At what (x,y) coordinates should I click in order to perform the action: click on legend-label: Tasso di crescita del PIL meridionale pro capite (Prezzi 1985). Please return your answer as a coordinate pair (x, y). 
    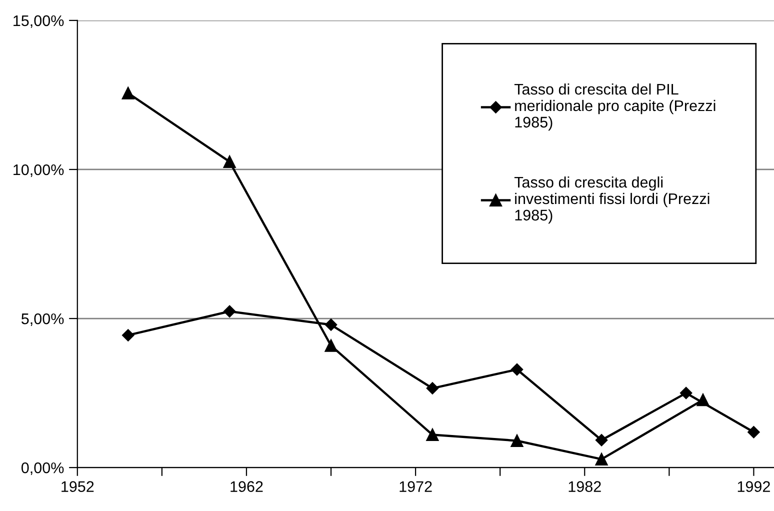
    Looking at the image, I should click on (615, 107).